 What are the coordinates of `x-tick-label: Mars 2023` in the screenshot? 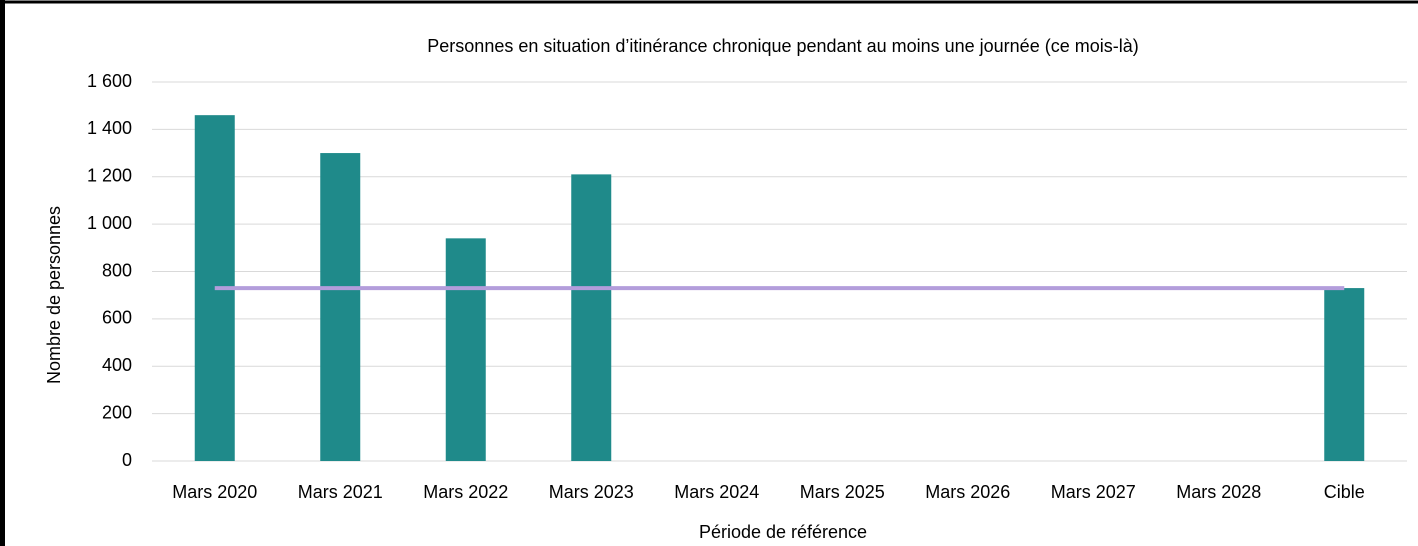 It's located at (591, 492).